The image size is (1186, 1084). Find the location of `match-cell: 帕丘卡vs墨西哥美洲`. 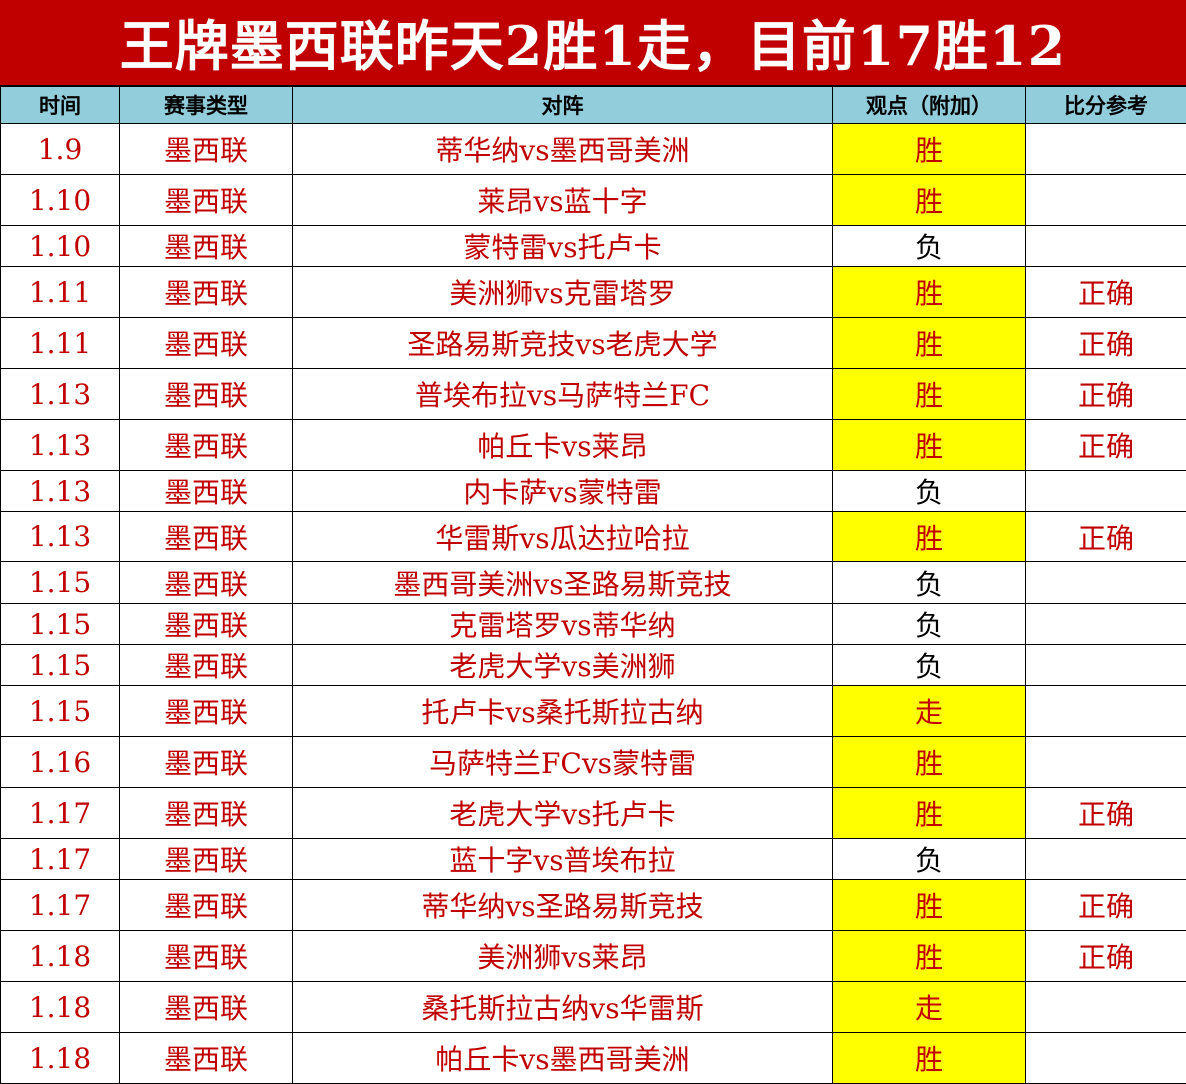

match-cell: 帕丘卡vs墨西哥美洲 is located at coordinates (563, 1058).